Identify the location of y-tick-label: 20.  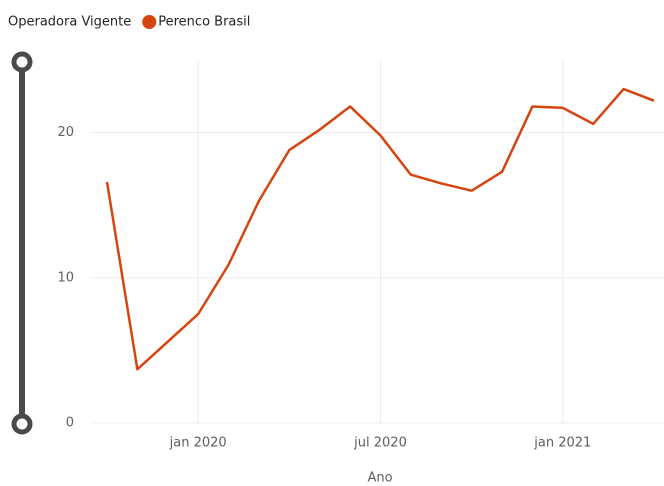
(65, 132).